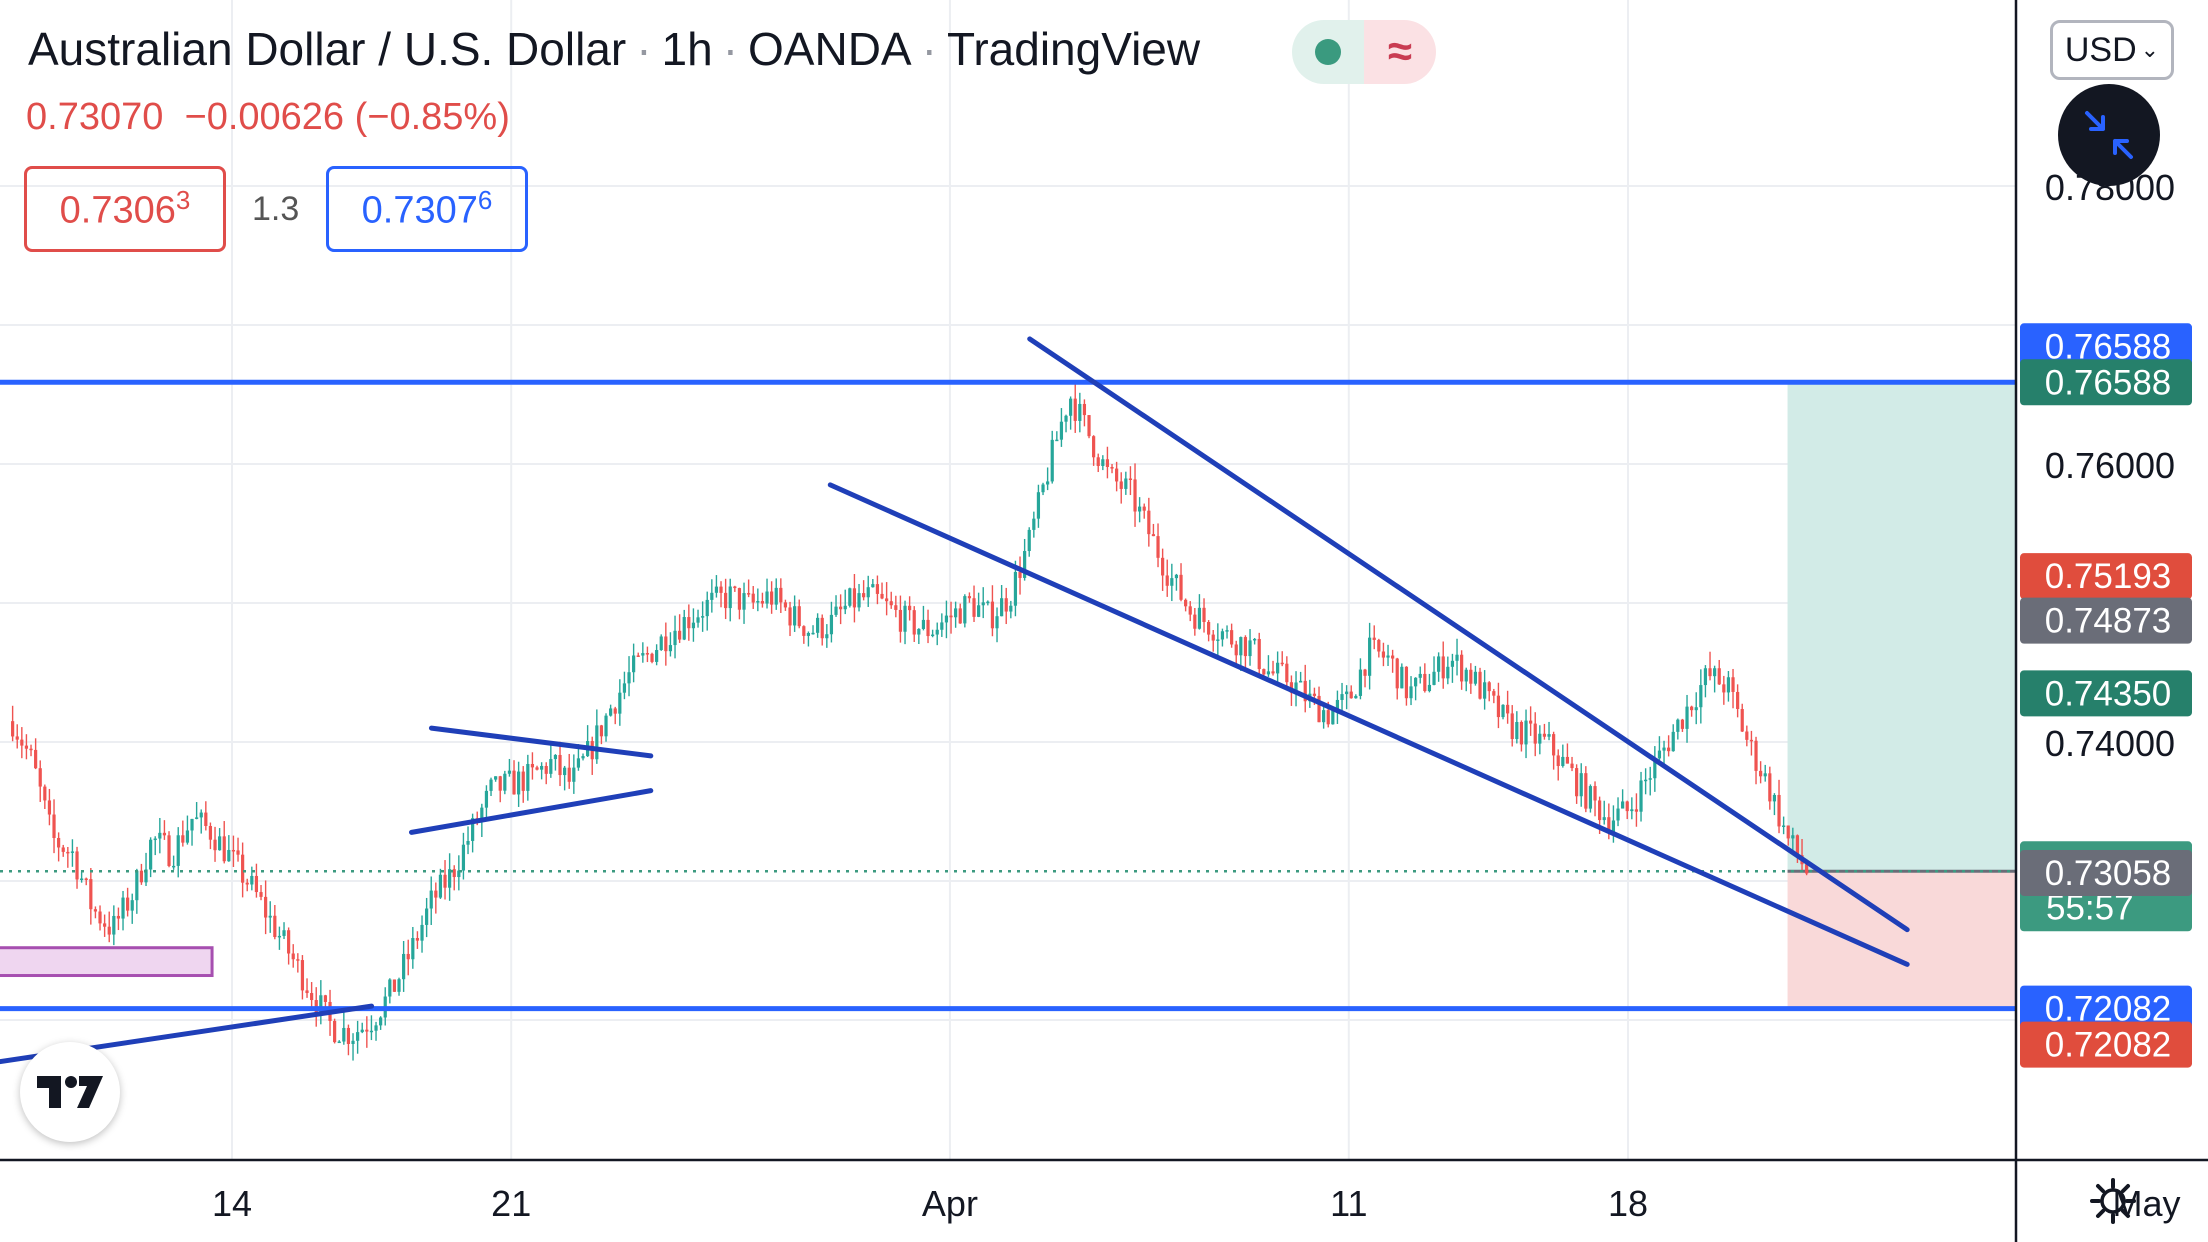 This screenshot has width=2208, height=1242. Describe the element at coordinates (70, 1092) in the screenshot. I see `tradingview-logo-button` at that location.